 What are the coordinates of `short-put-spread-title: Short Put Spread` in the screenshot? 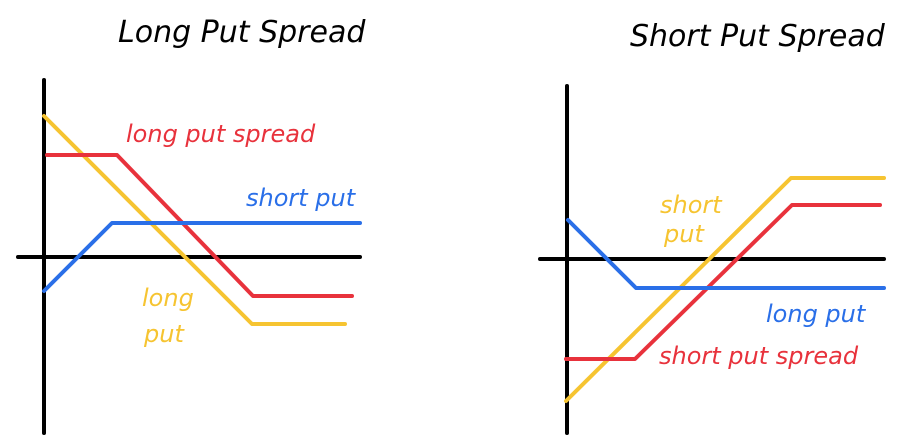 It's located at (758, 36).